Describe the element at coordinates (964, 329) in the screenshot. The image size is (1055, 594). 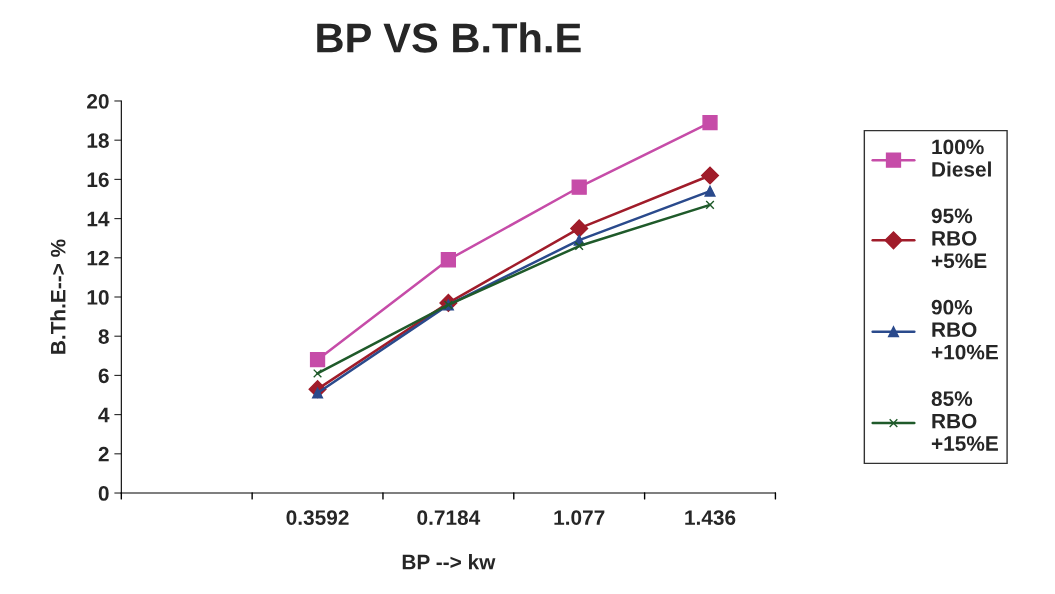
I see `legend-label: 90% RBO +10%E` at that location.